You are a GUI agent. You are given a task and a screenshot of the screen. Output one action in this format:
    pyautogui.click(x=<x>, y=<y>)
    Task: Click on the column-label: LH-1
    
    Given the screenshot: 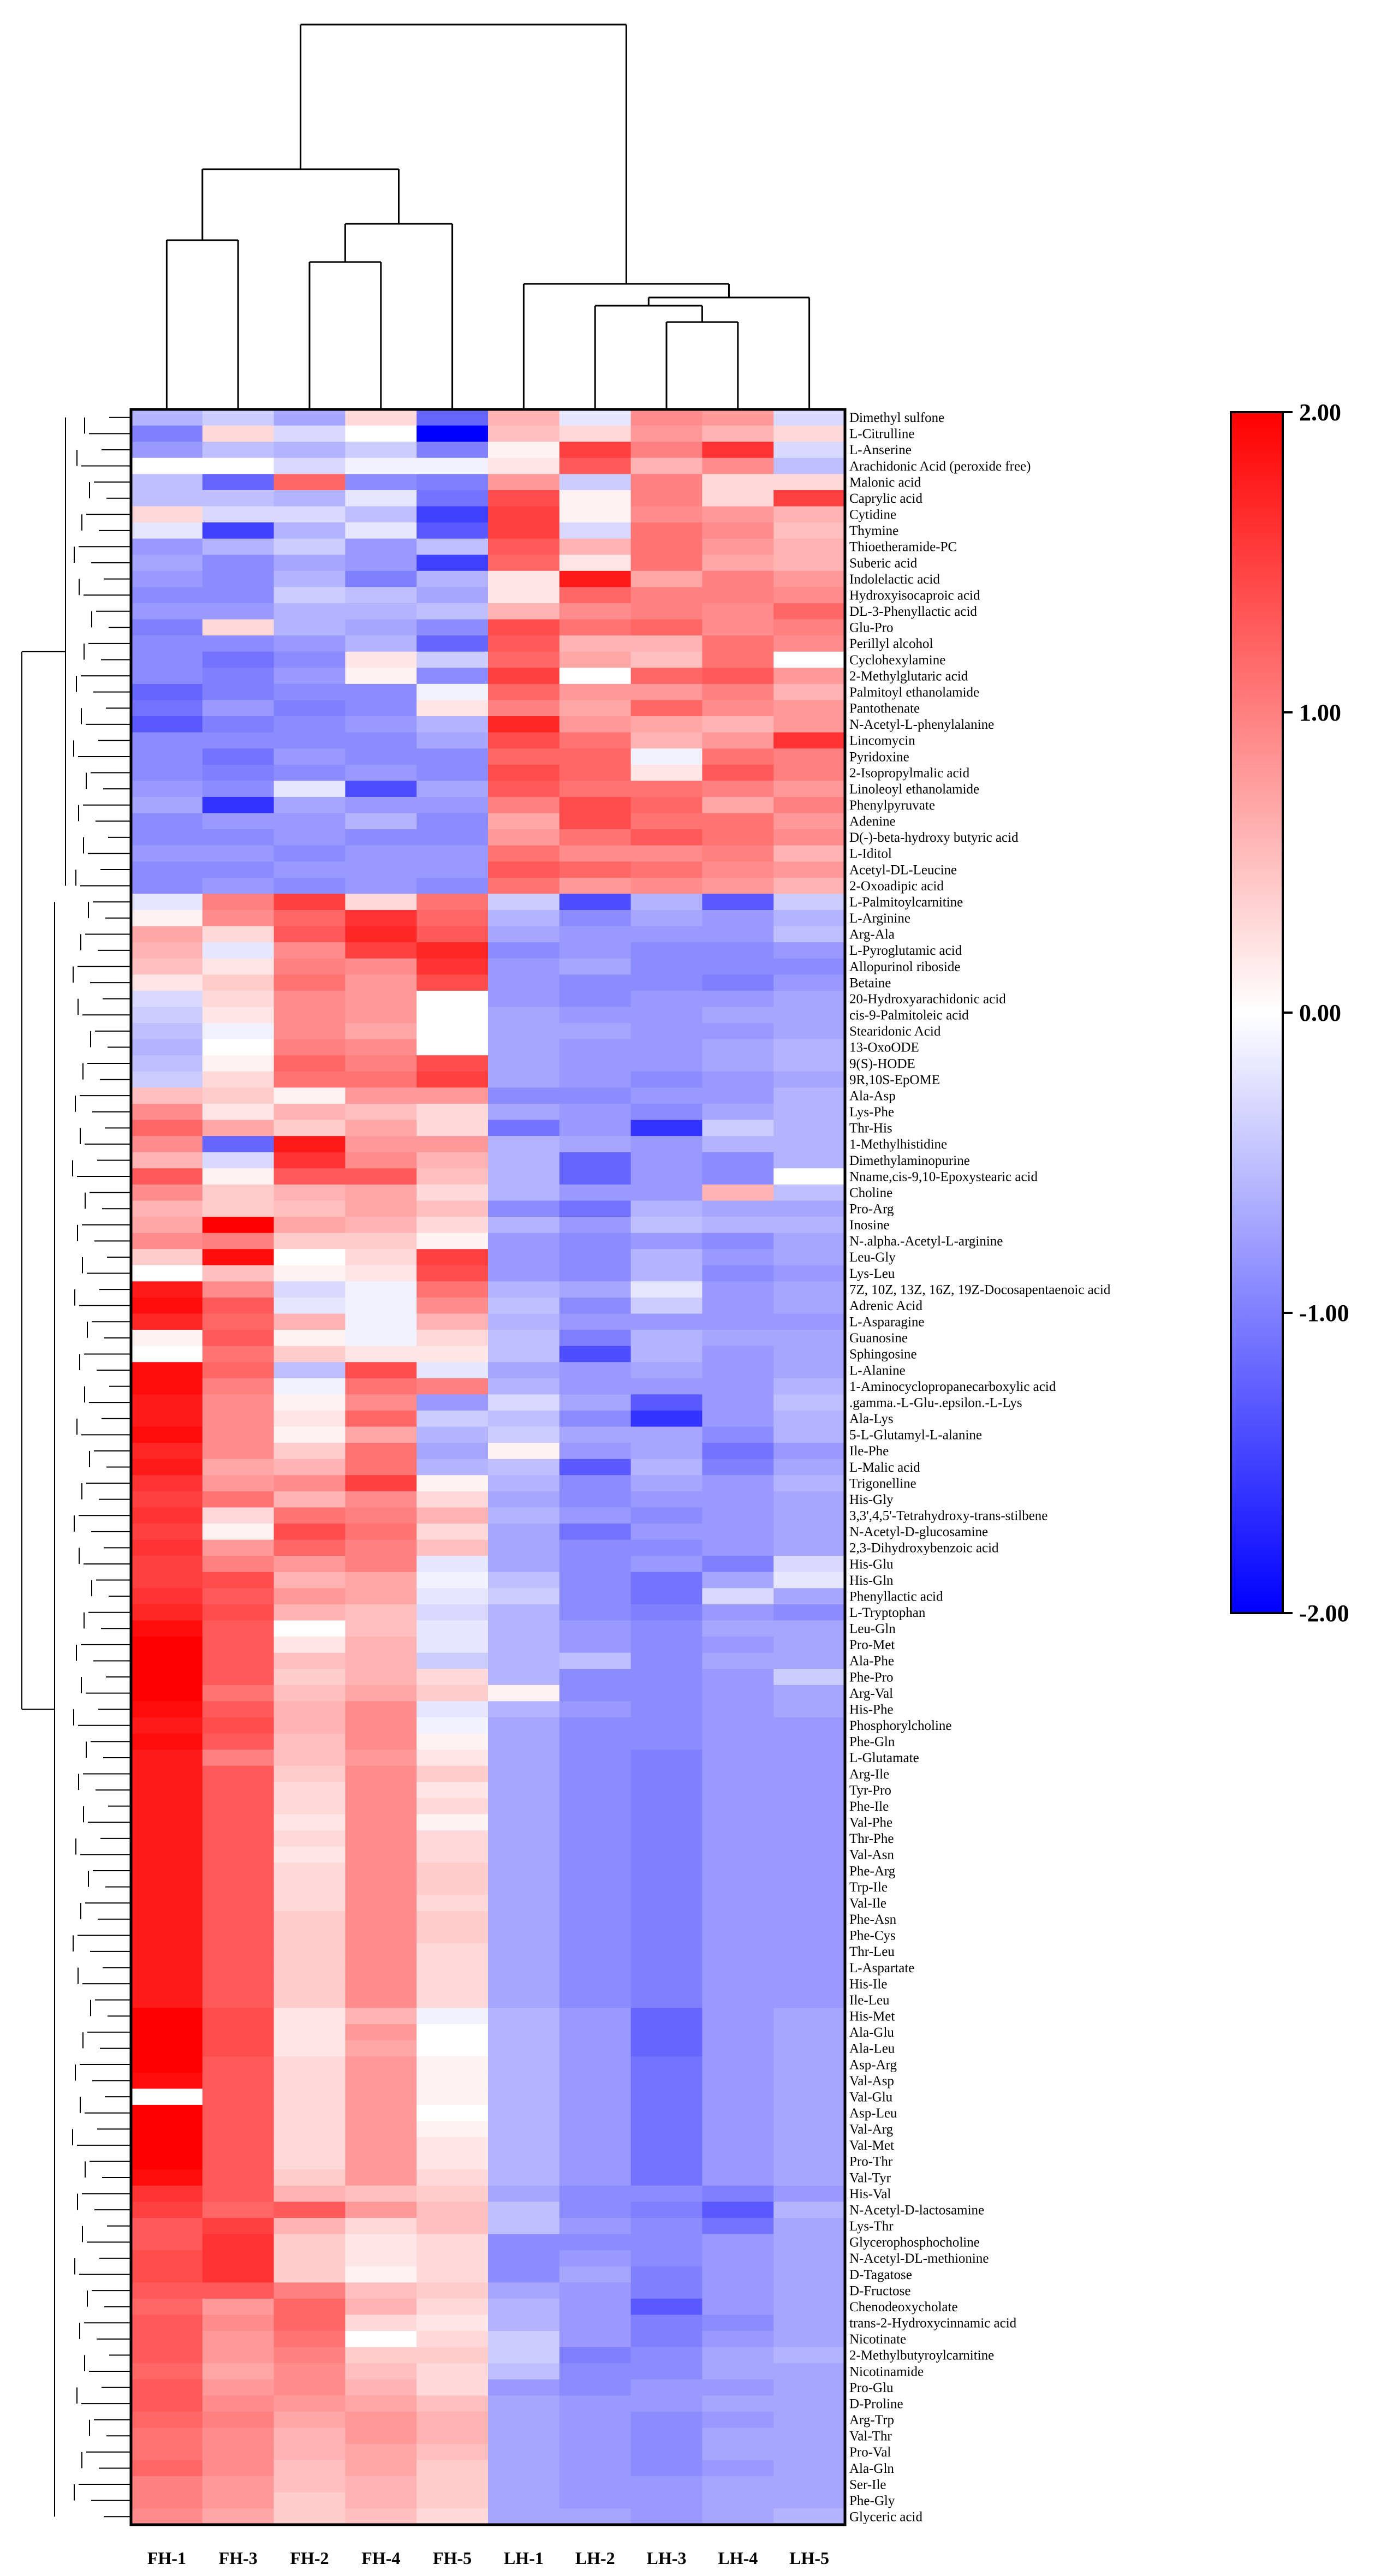 What is the action you would take?
    pyautogui.click(x=524, y=2558)
    